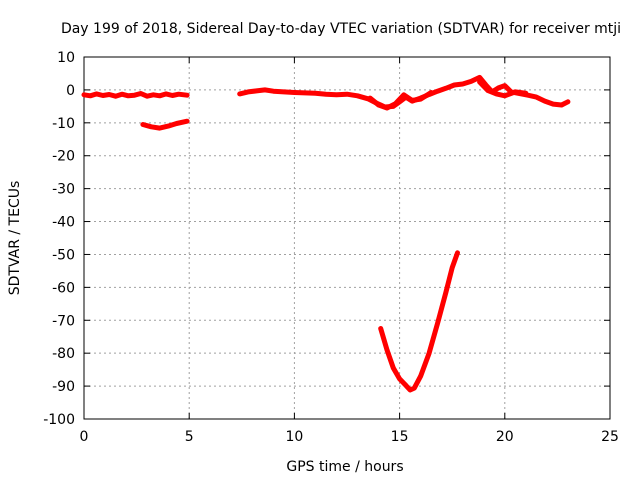 Image resolution: width=640 pixels, height=480 pixels. What do you see at coordinates (63, 223) in the screenshot?
I see `y-tick-label: -40` at bounding box center [63, 223].